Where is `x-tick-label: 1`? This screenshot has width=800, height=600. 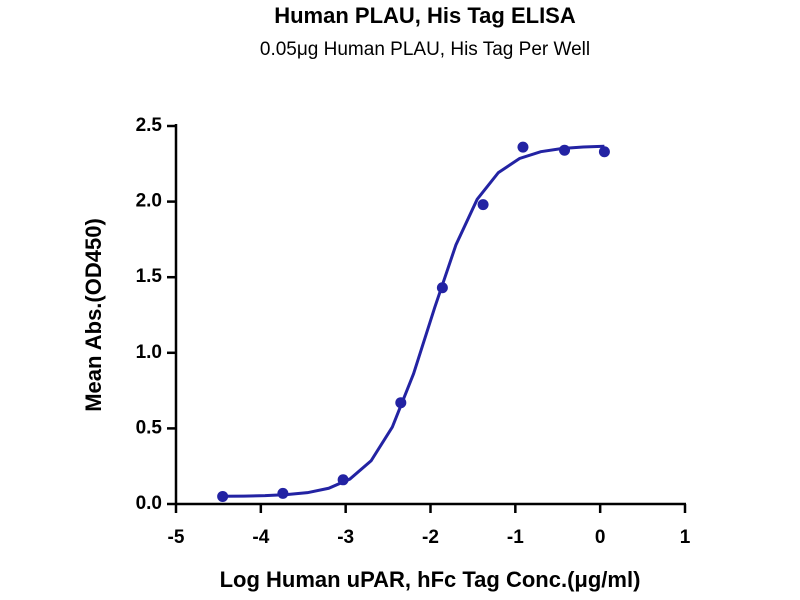 x-tick-label: 1 is located at coordinates (685, 537).